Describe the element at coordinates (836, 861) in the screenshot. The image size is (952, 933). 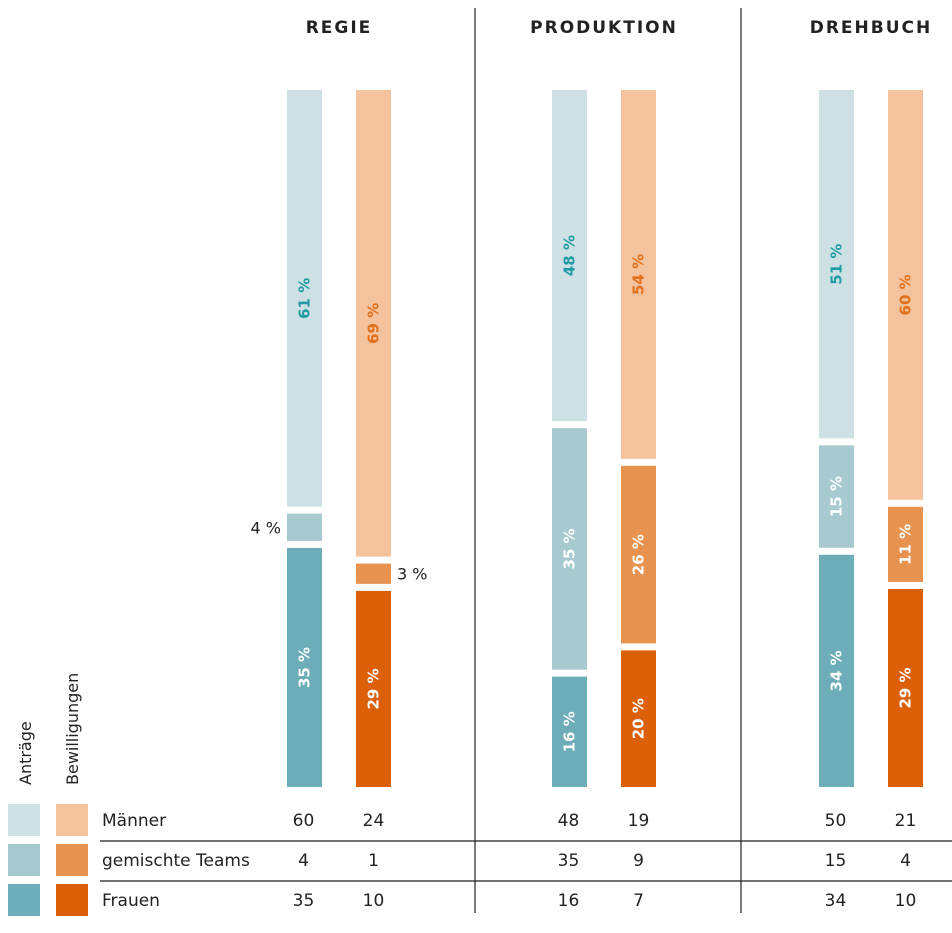
I see `table-cell-antraege-gemischte-teams: 15` at that location.